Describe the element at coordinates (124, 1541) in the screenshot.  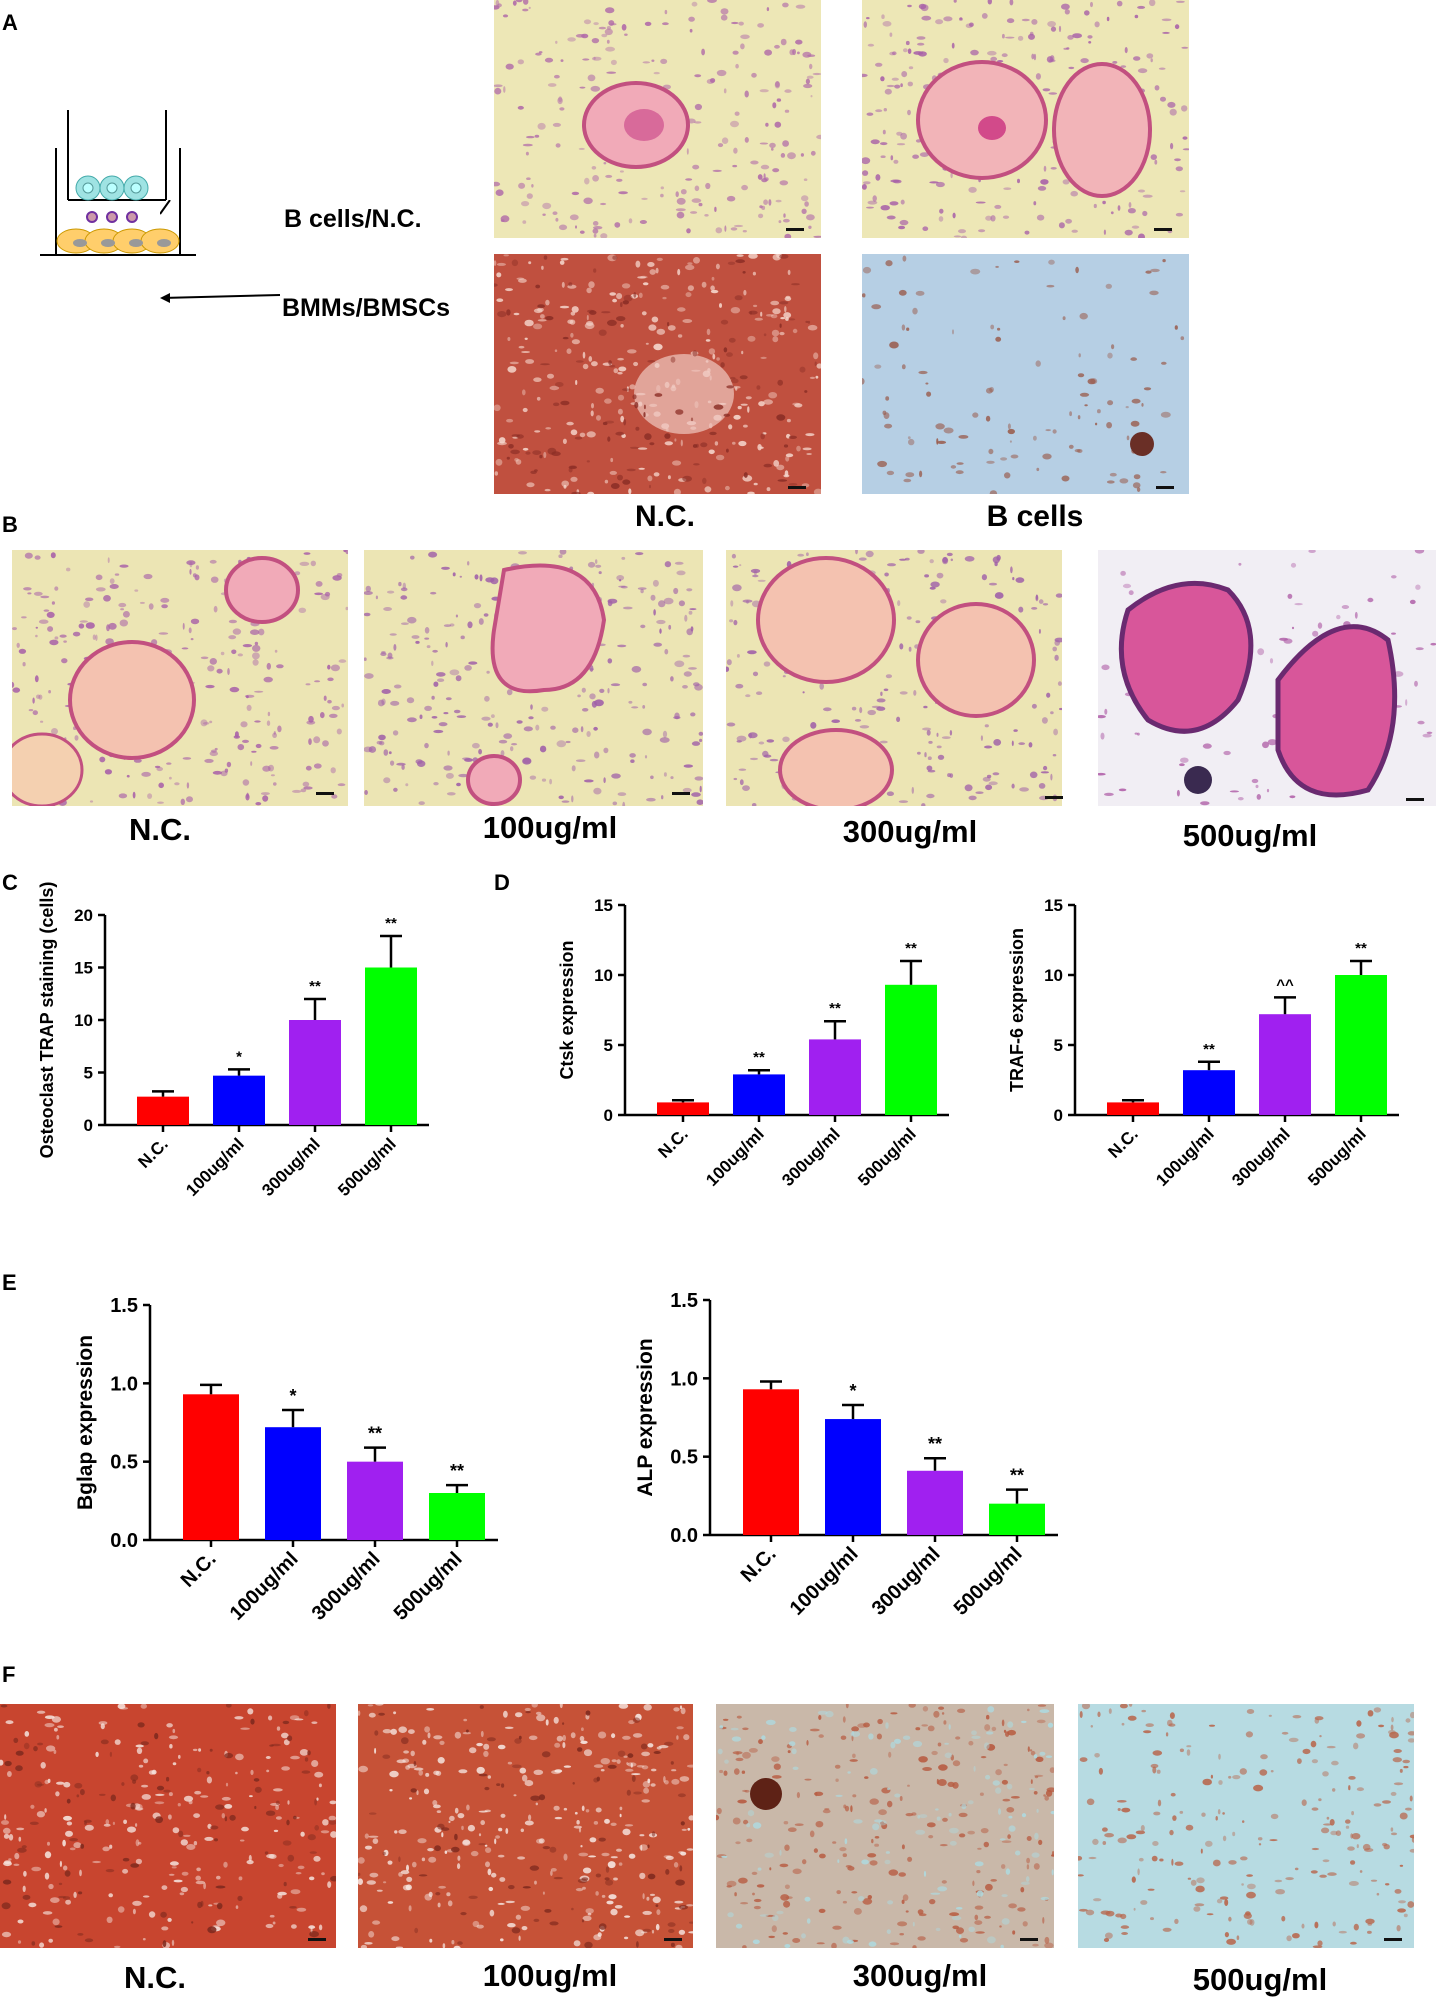
I see `y-tick-label: 0.0` at that location.